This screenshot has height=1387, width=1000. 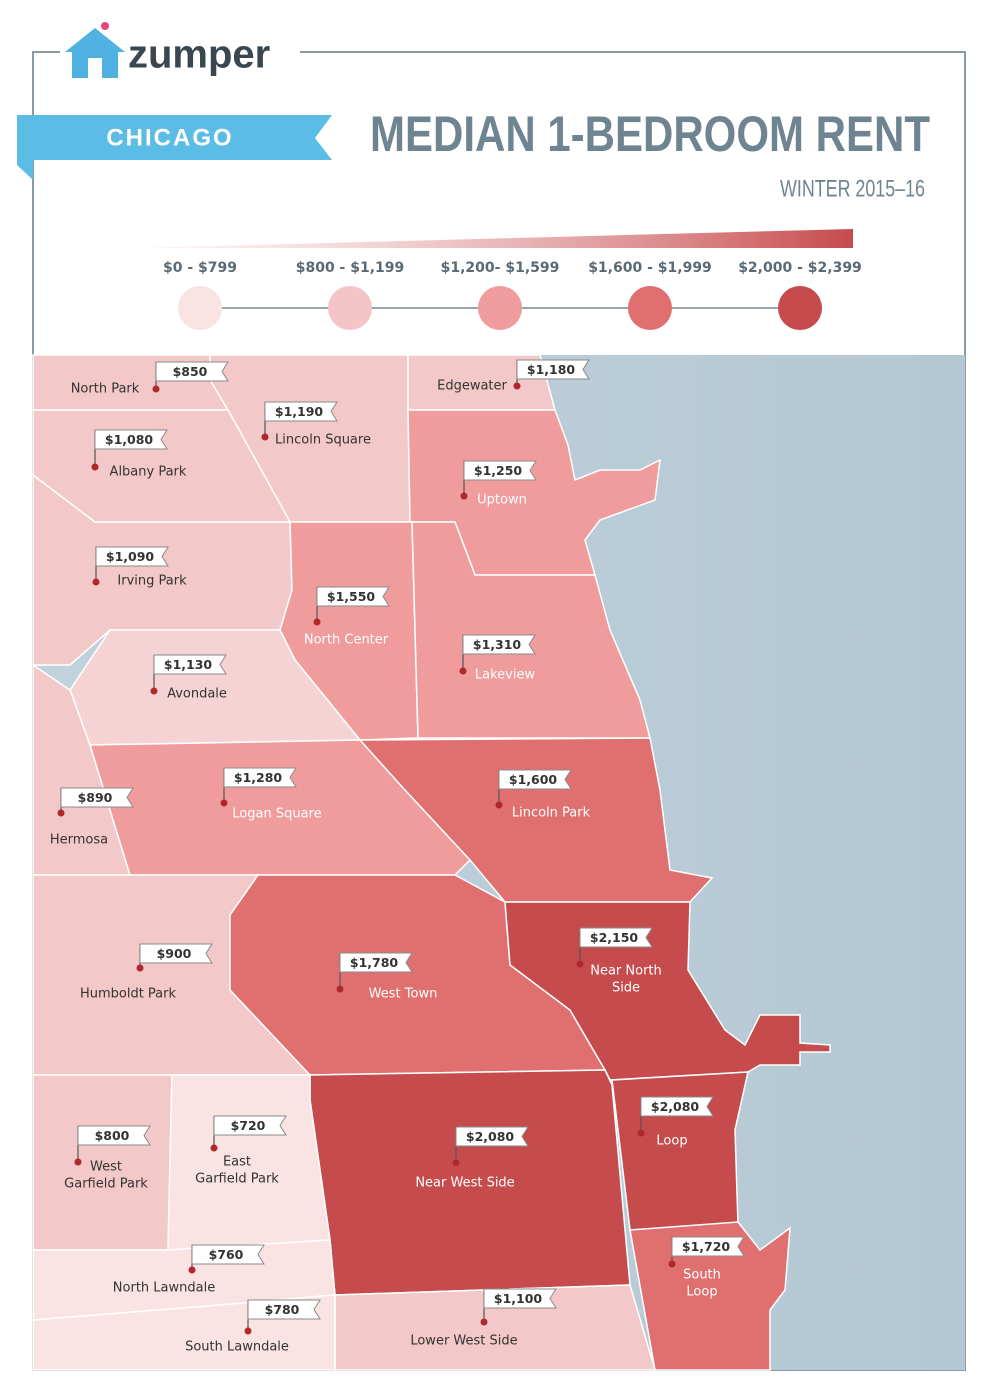 I want to click on rent-label: $890, so click(x=95, y=797).